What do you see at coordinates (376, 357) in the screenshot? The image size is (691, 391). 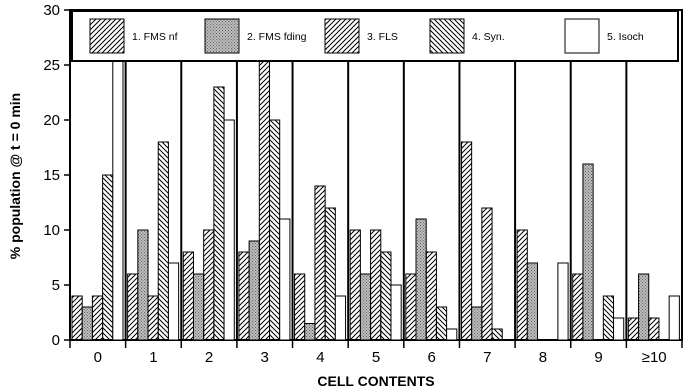 I see `x-tick-label: 5` at bounding box center [376, 357].